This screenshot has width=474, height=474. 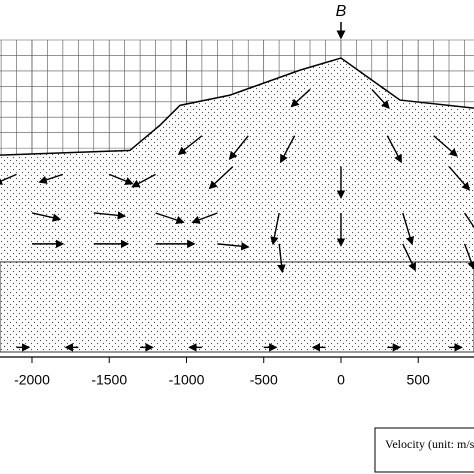 I want to click on annotation: B, so click(x=341, y=11).